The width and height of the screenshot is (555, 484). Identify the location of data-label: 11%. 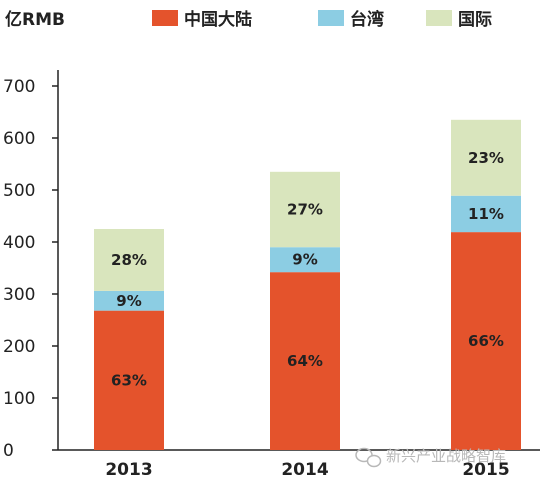
(486, 214).